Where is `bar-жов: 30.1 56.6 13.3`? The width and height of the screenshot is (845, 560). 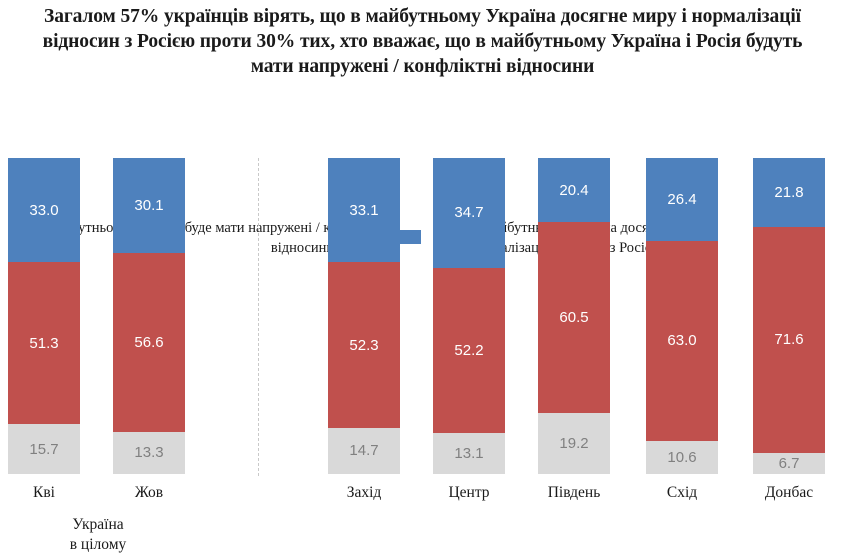 bar-жов: 30.1 56.6 13.3 is located at coordinates (149, 316).